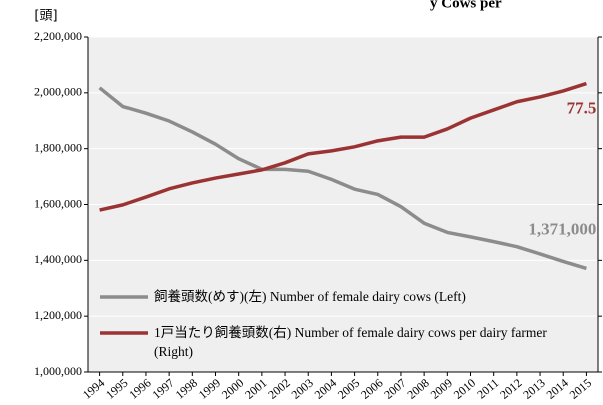  Describe the element at coordinates (58, 315) in the screenshot. I see `y-tick-label: 1,200,000` at that location.